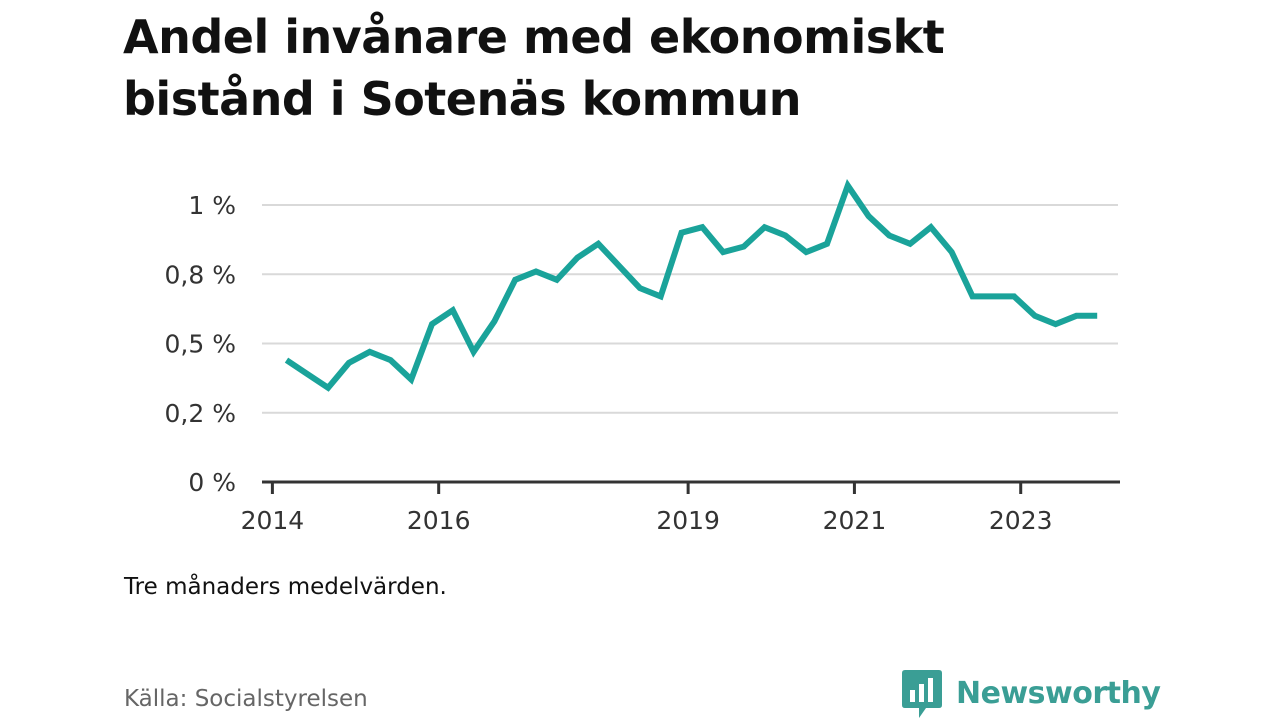 This screenshot has height=720, width=1280. What do you see at coordinates (1021, 520) in the screenshot?
I see `x-tick-label: 2023` at bounding box center [1021, 520].